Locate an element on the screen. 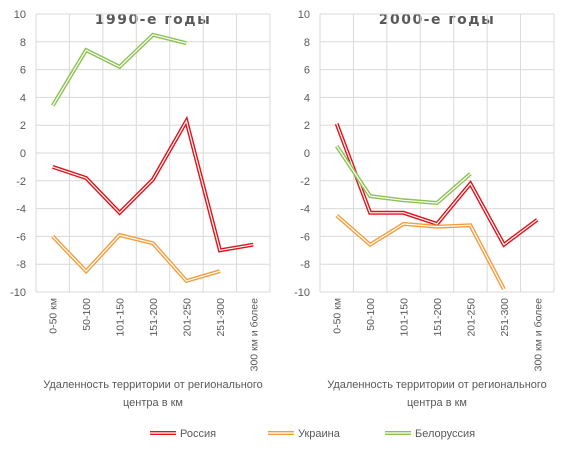 This screenshot has width=570, height=452. chart-title: 2000-е годы is located at coordinates (437, 20).